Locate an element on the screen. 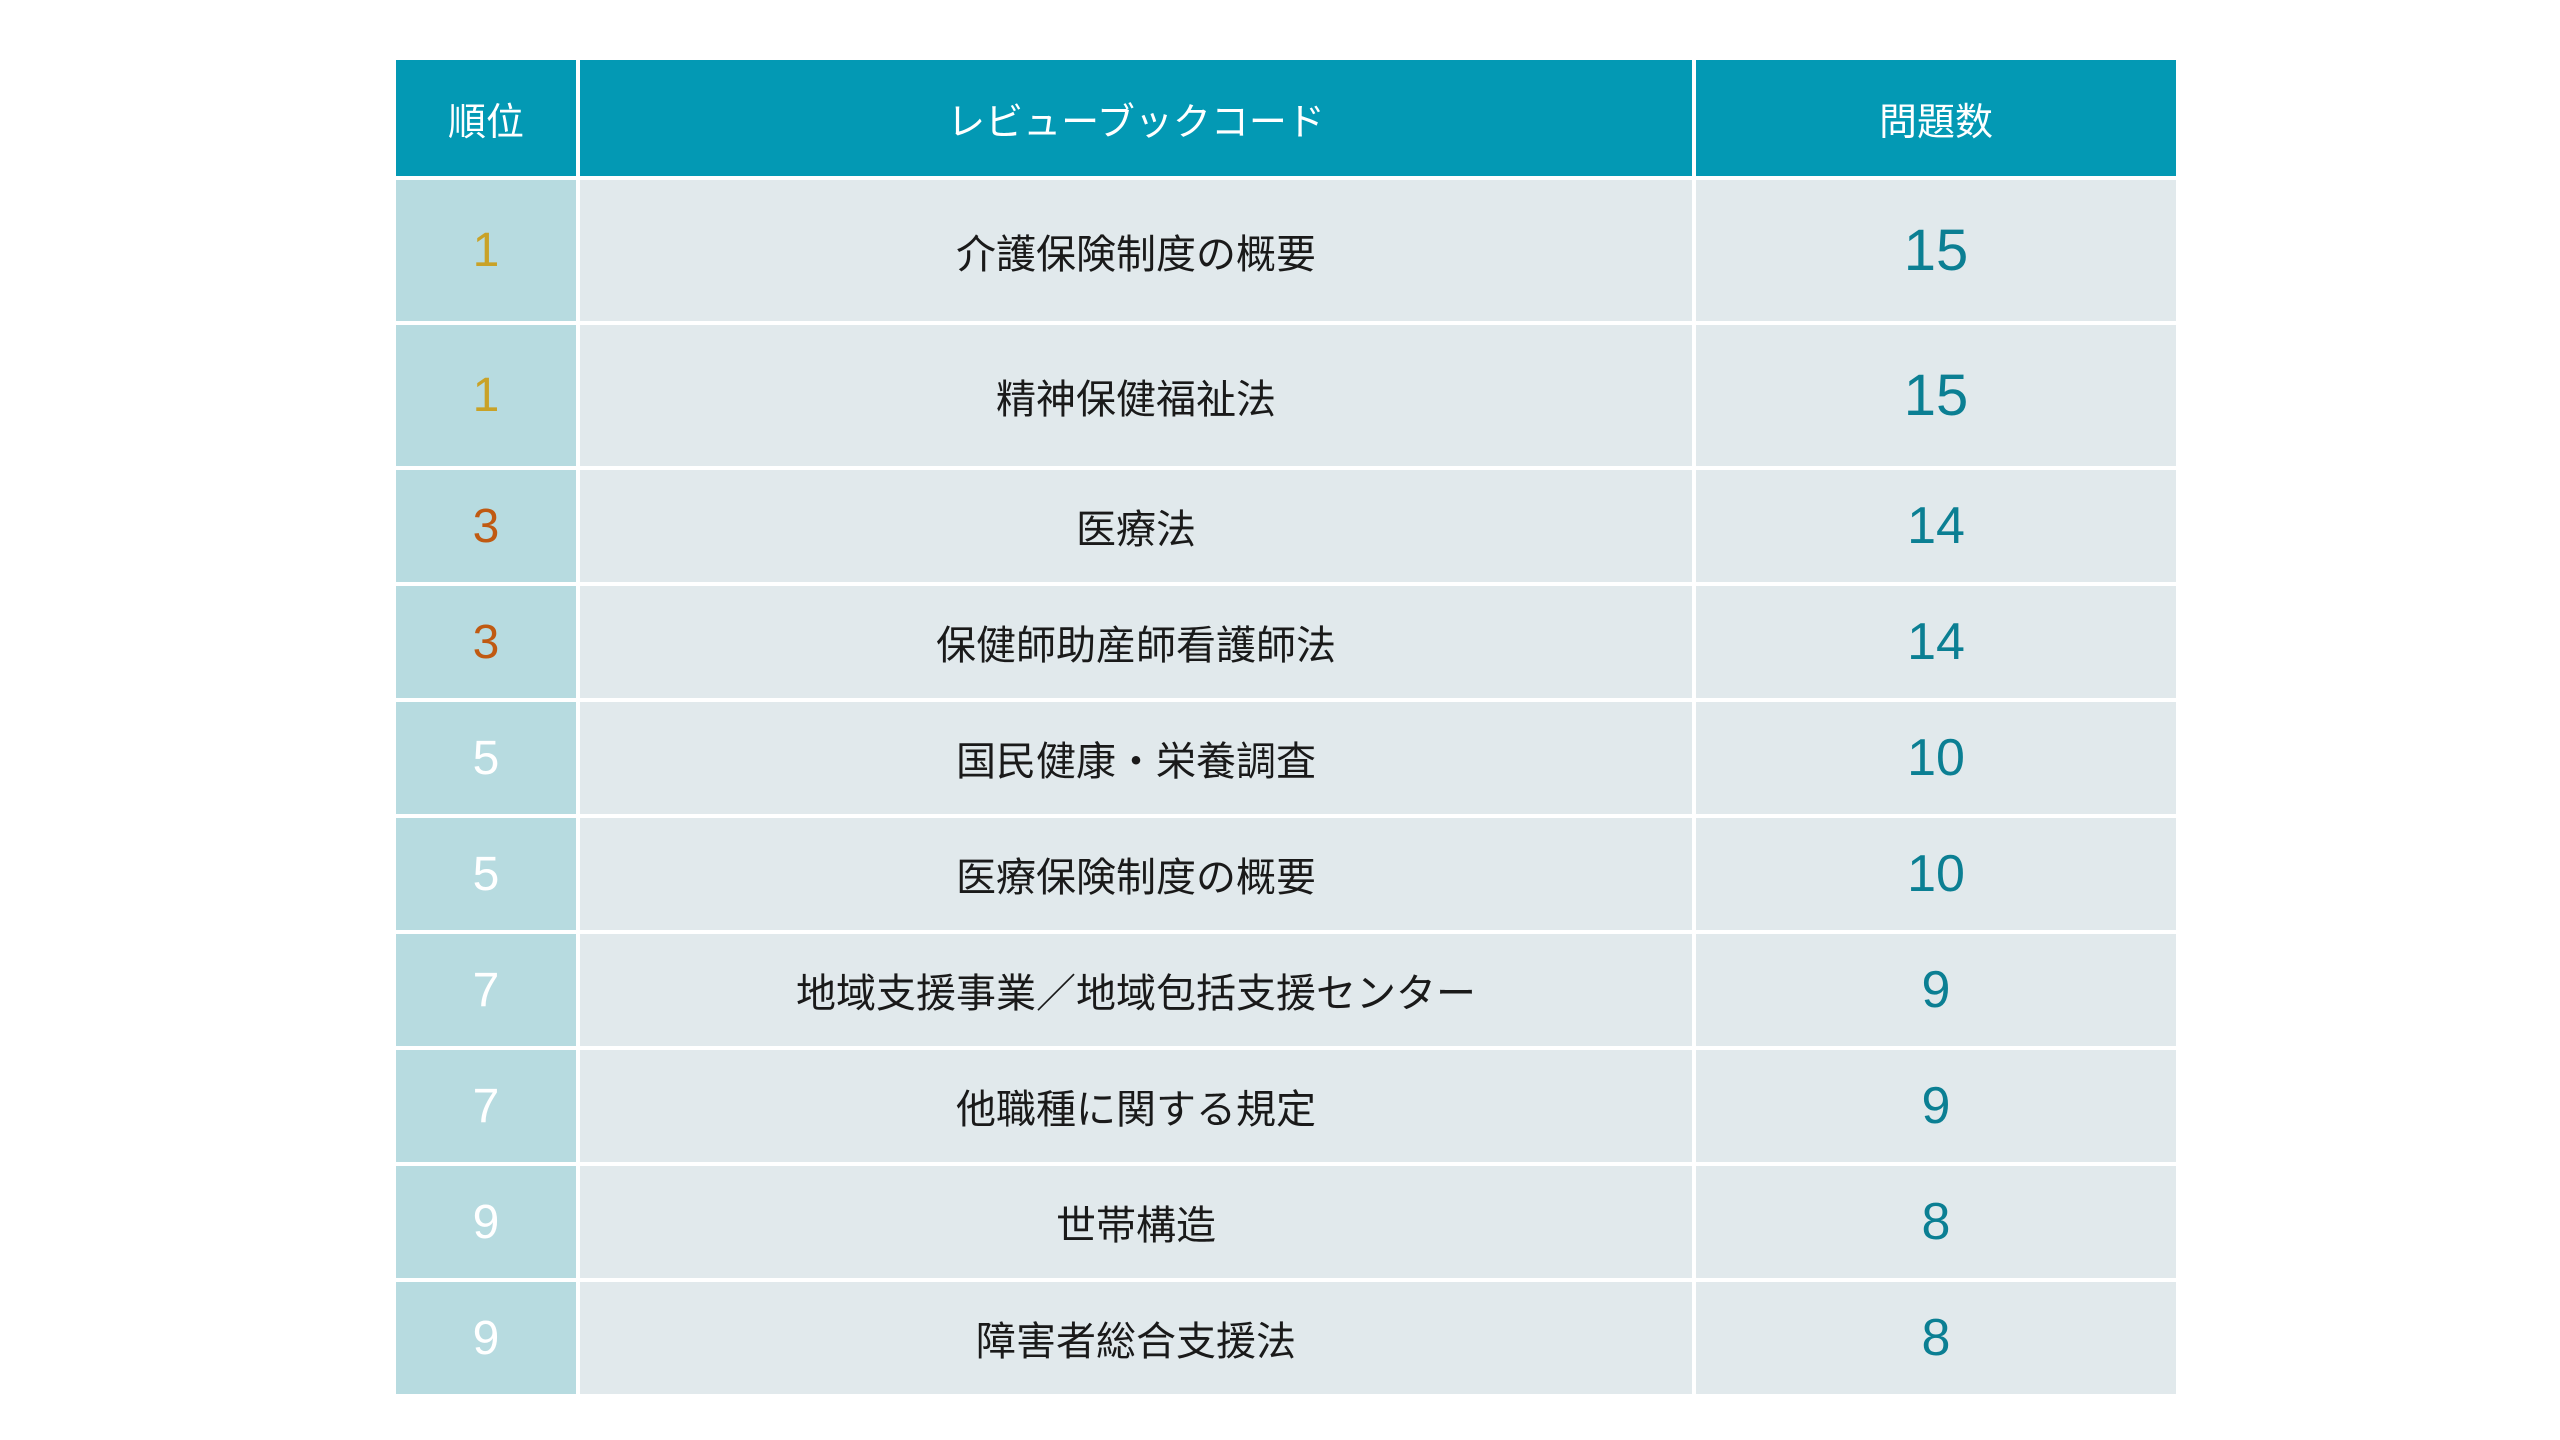 The image size is (2560, 1440). table-row: 7 他職種に関する規定 9 is located at coordinates (1286, 1106).